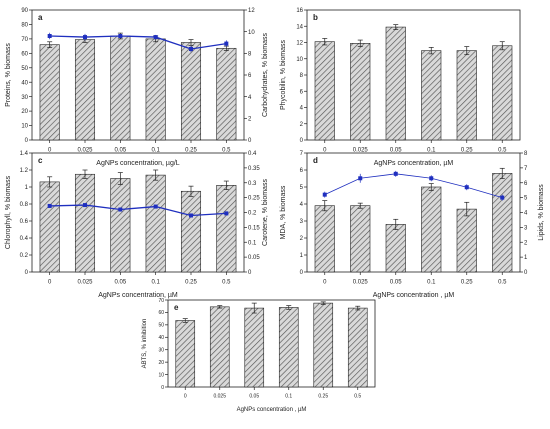 The height and width of the screenshot is (429, 550). I want to click on panel-label: c, so click(40, 160).